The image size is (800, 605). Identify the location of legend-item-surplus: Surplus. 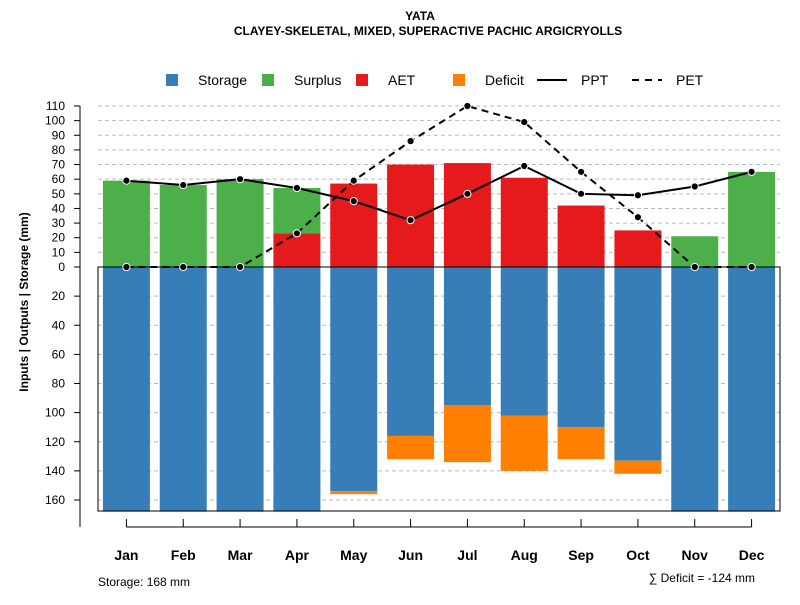
(301, 80).